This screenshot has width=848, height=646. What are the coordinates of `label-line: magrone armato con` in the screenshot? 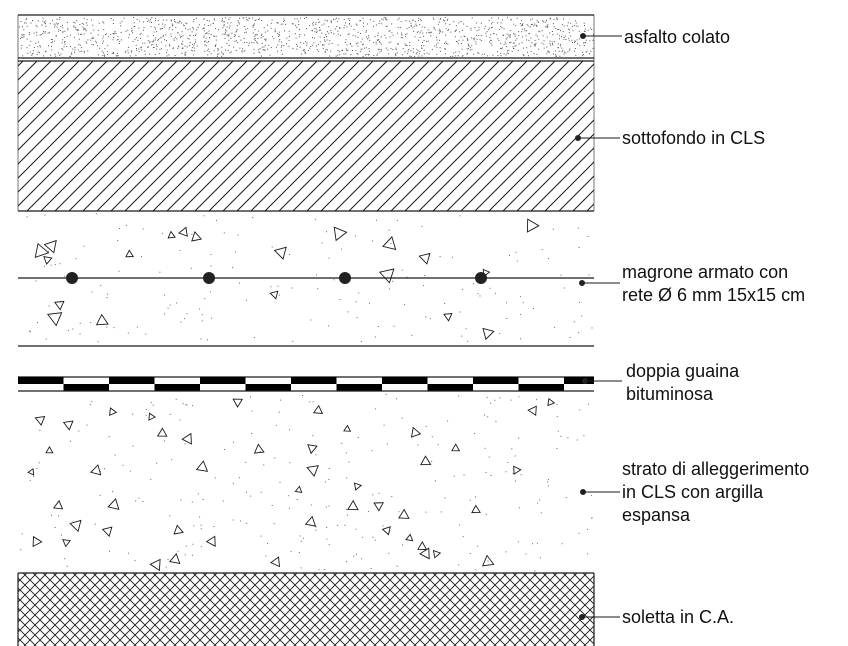 It's located at (705, 272).